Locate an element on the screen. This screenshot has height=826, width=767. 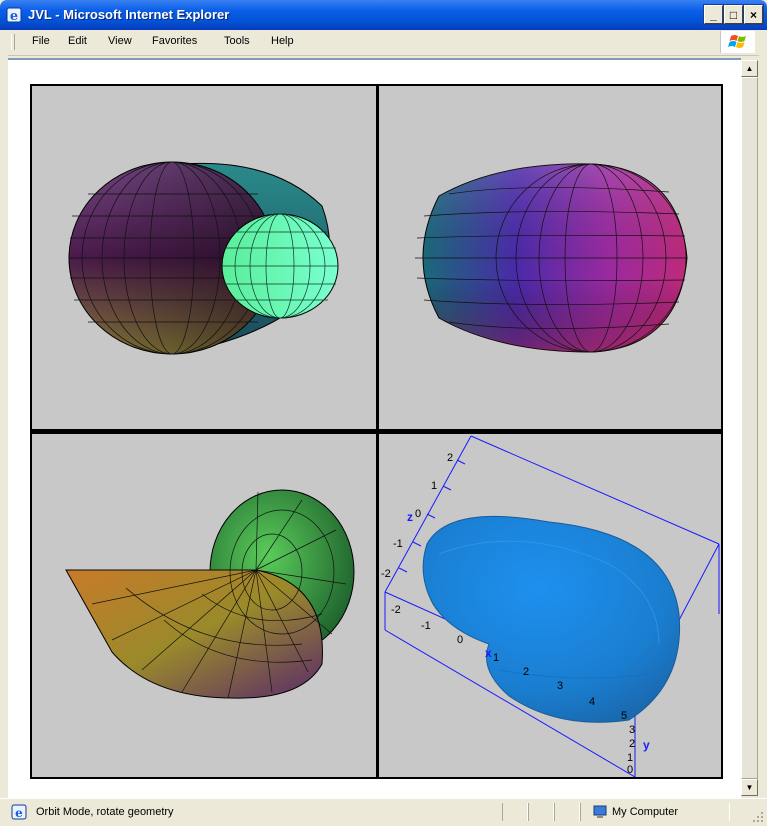
x-tick-0: 0 is located at coordinates (460, 640).